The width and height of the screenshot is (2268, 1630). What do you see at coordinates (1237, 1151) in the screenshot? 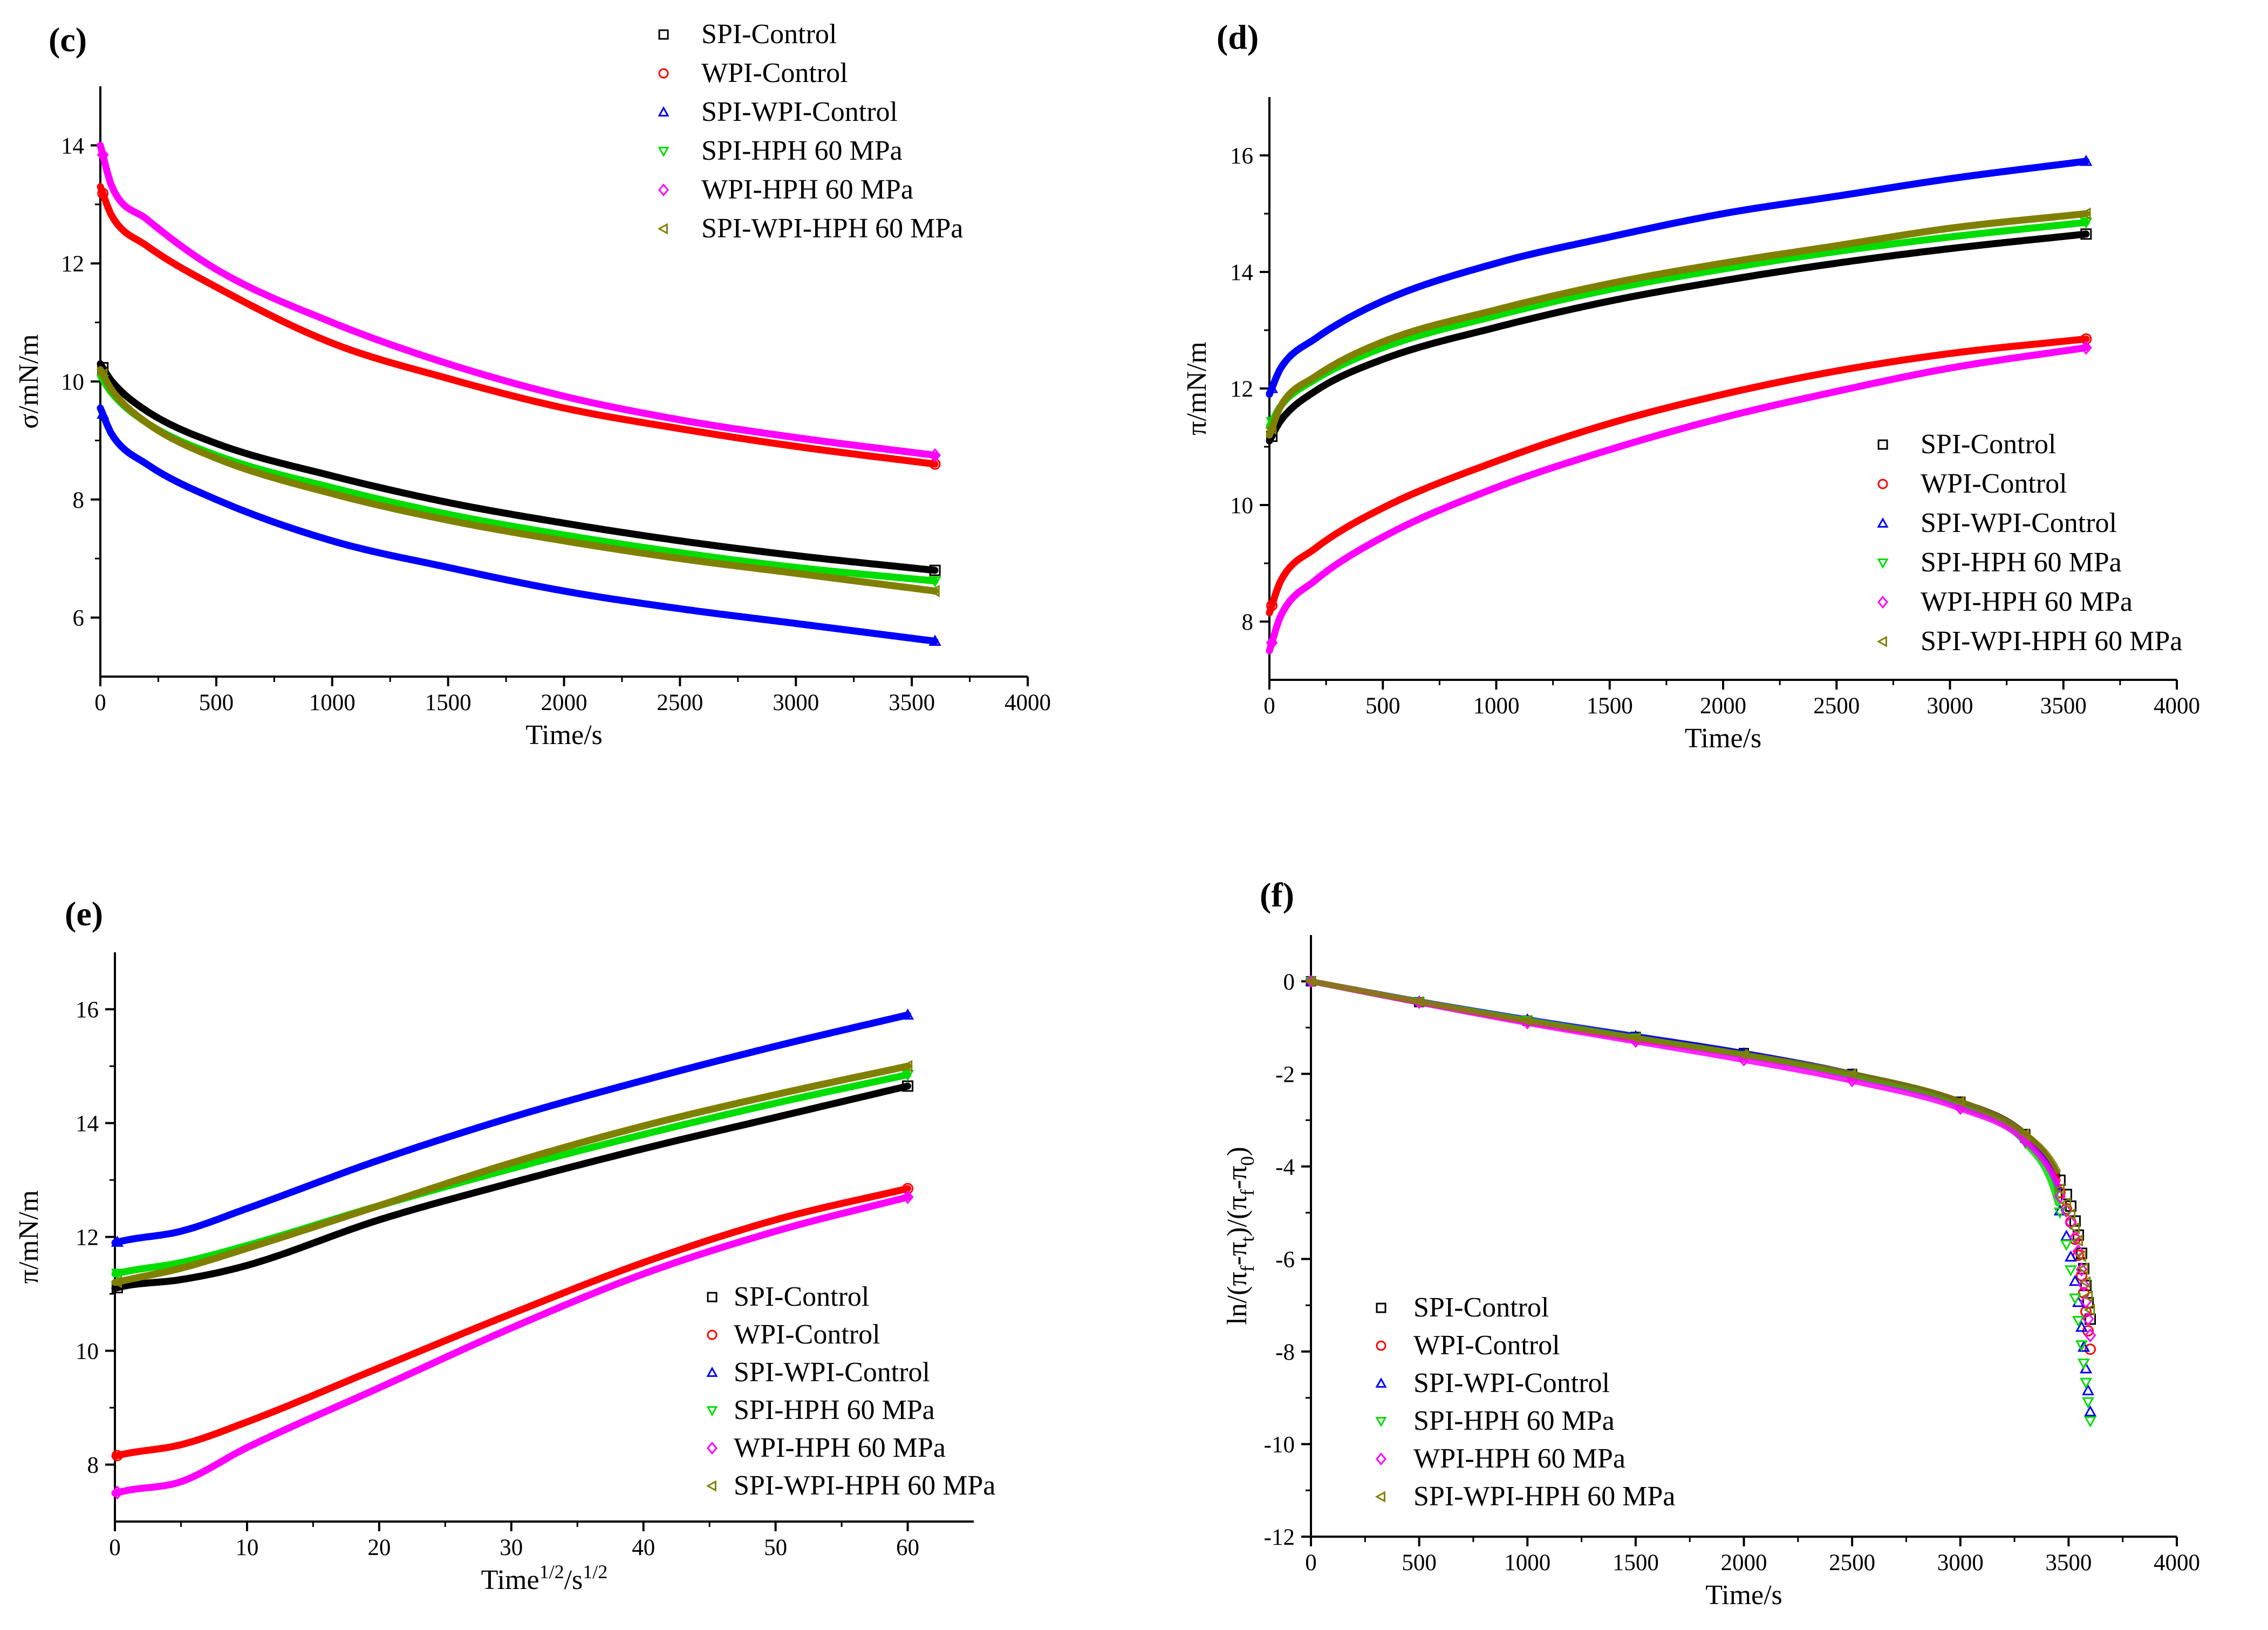
I see `y-axis-label-part: )` at bounding box center [1237, 1151].